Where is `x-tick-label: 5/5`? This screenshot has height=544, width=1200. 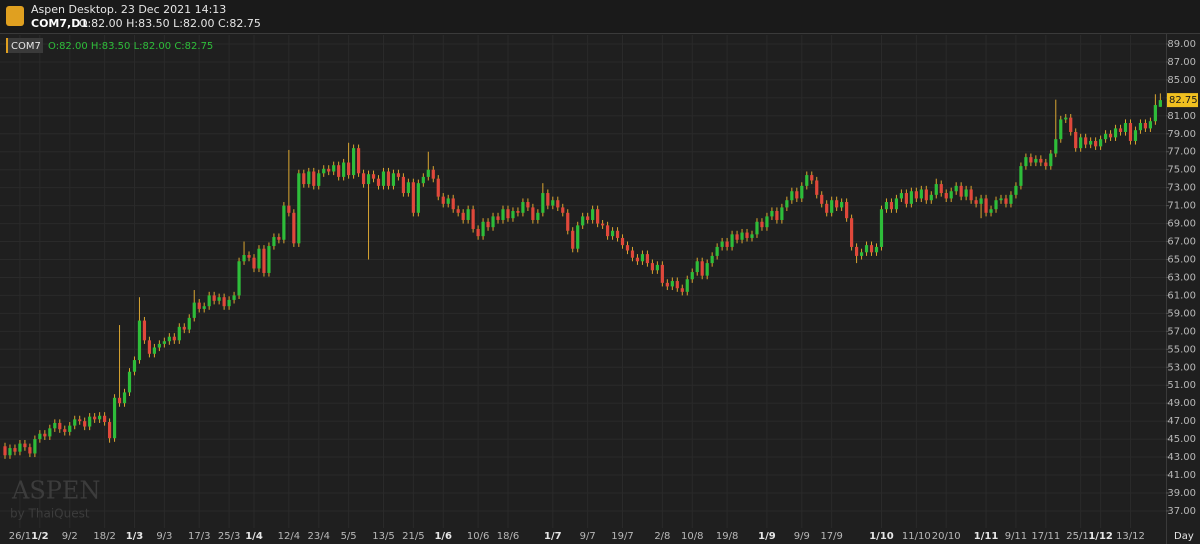 x-tick-label: 5/5 is located at coordinates (349, 536).